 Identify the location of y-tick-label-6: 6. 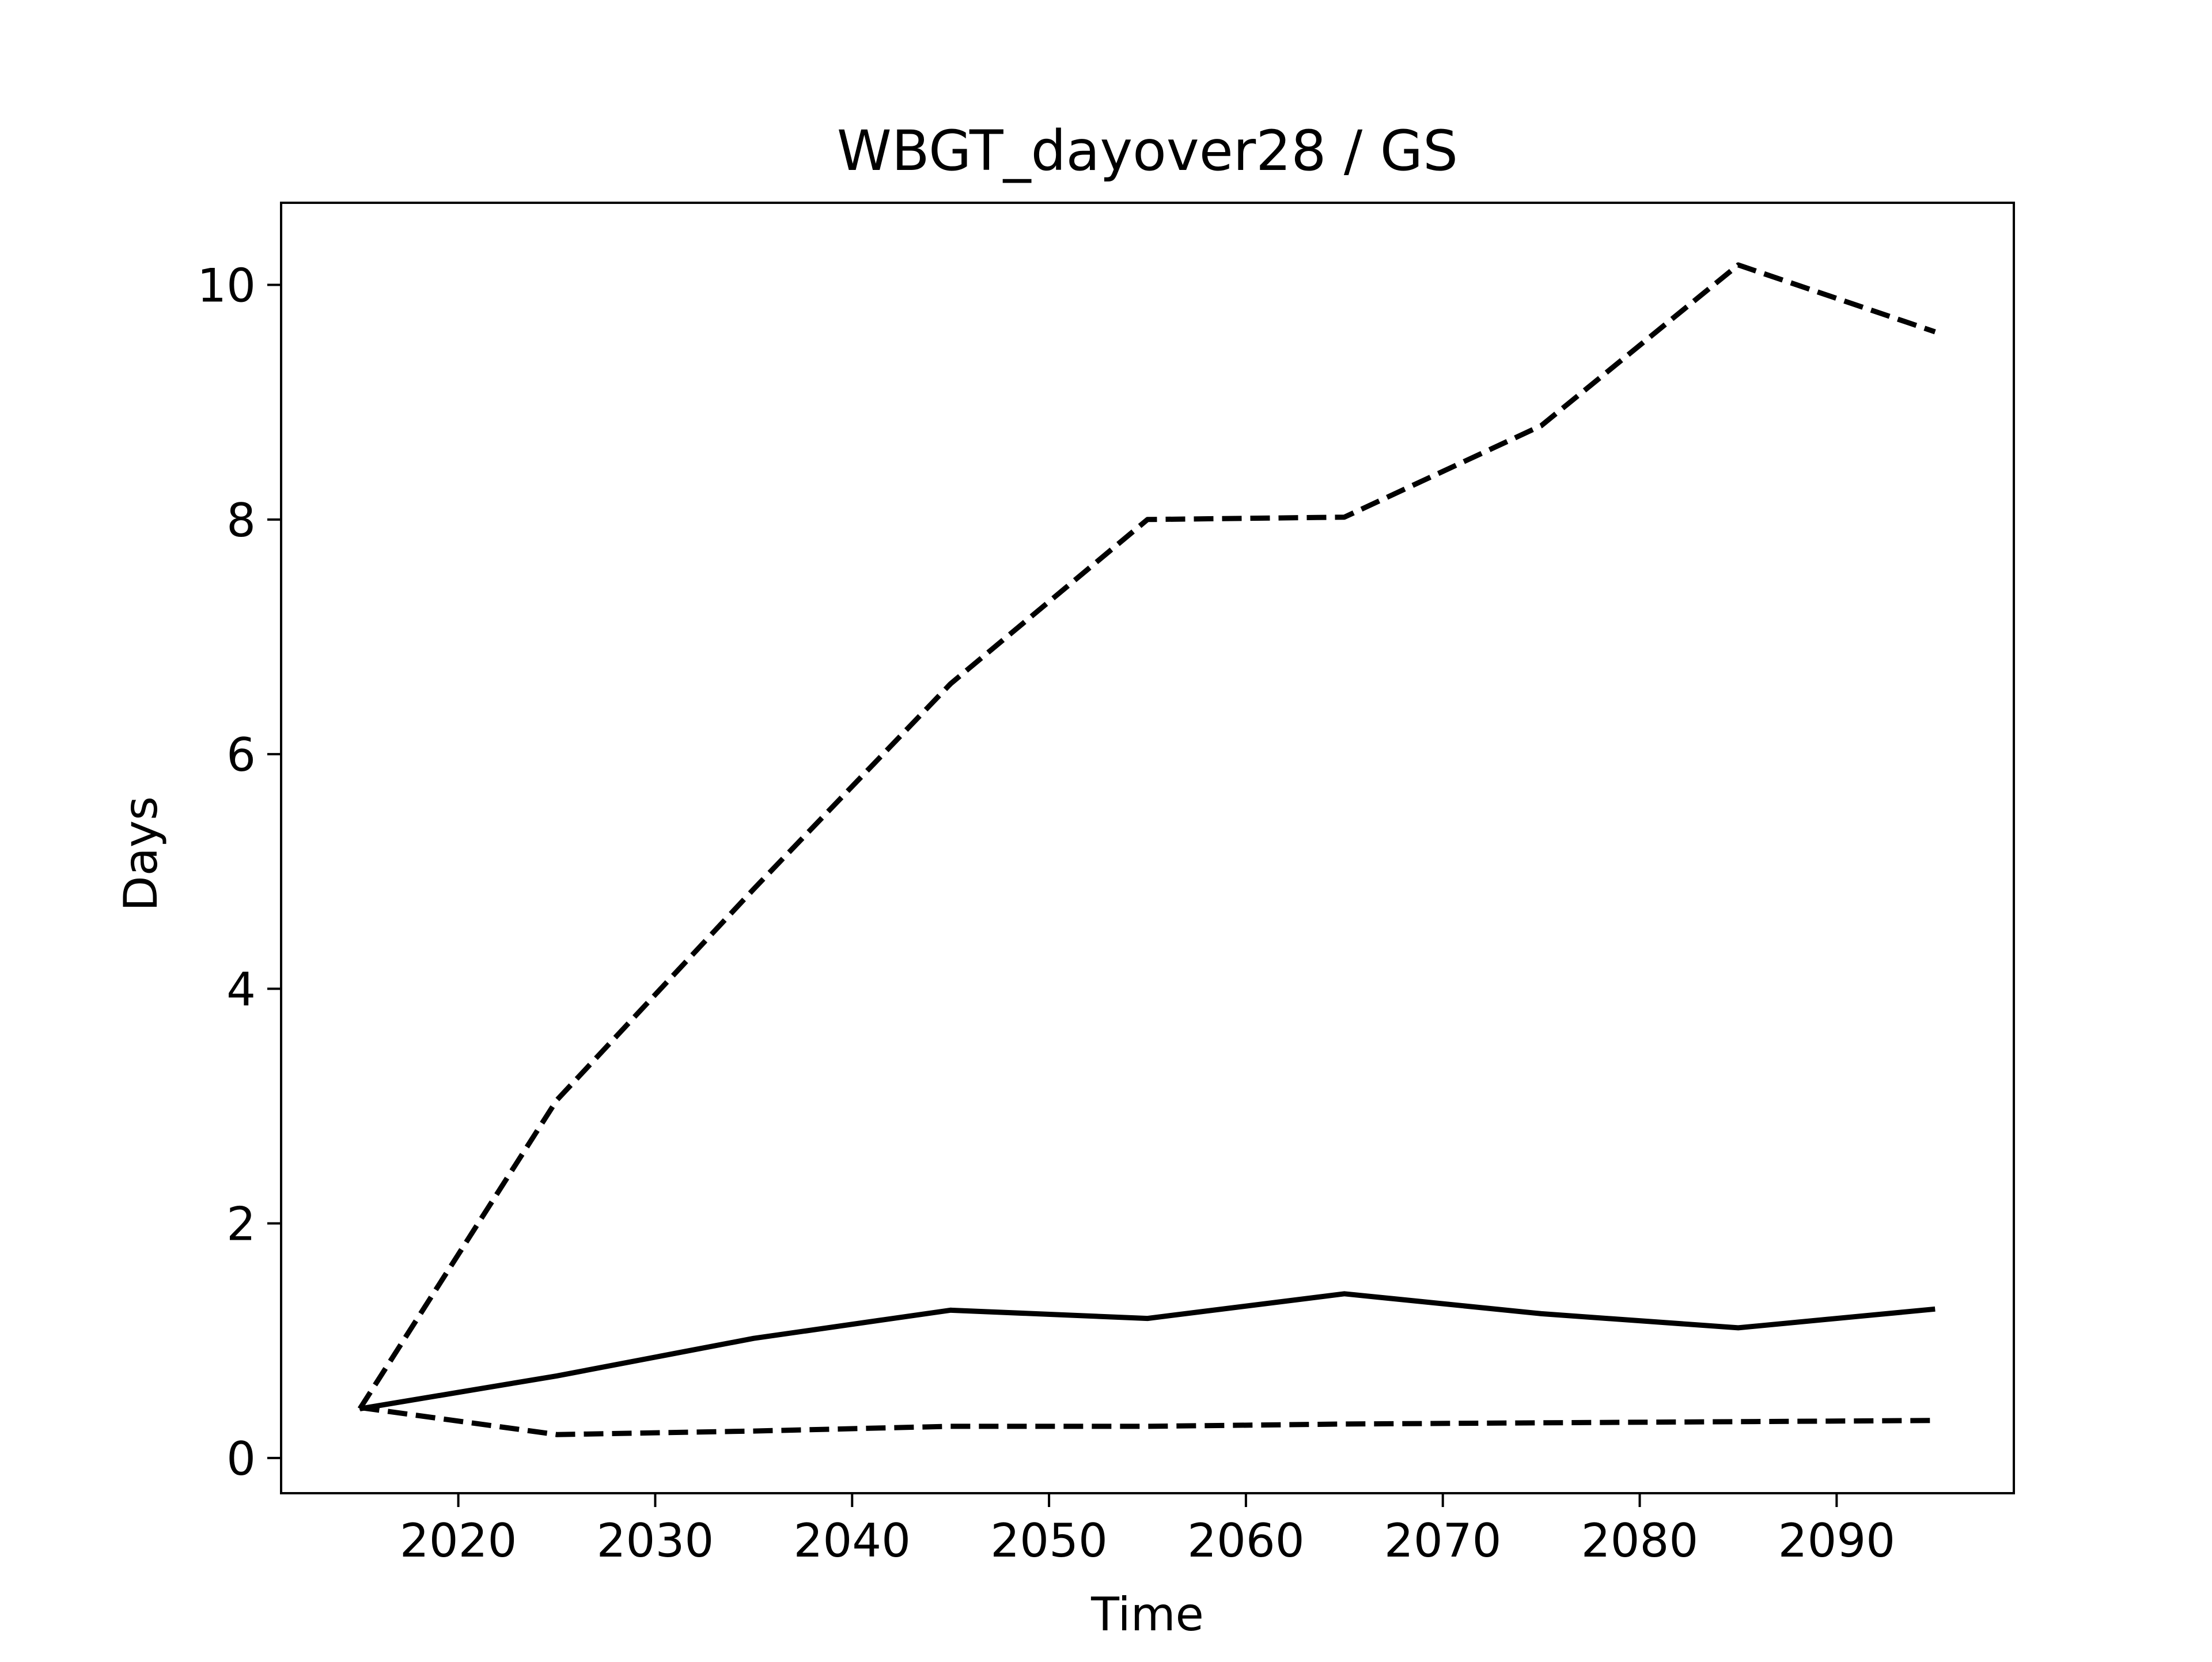
(241, 755).